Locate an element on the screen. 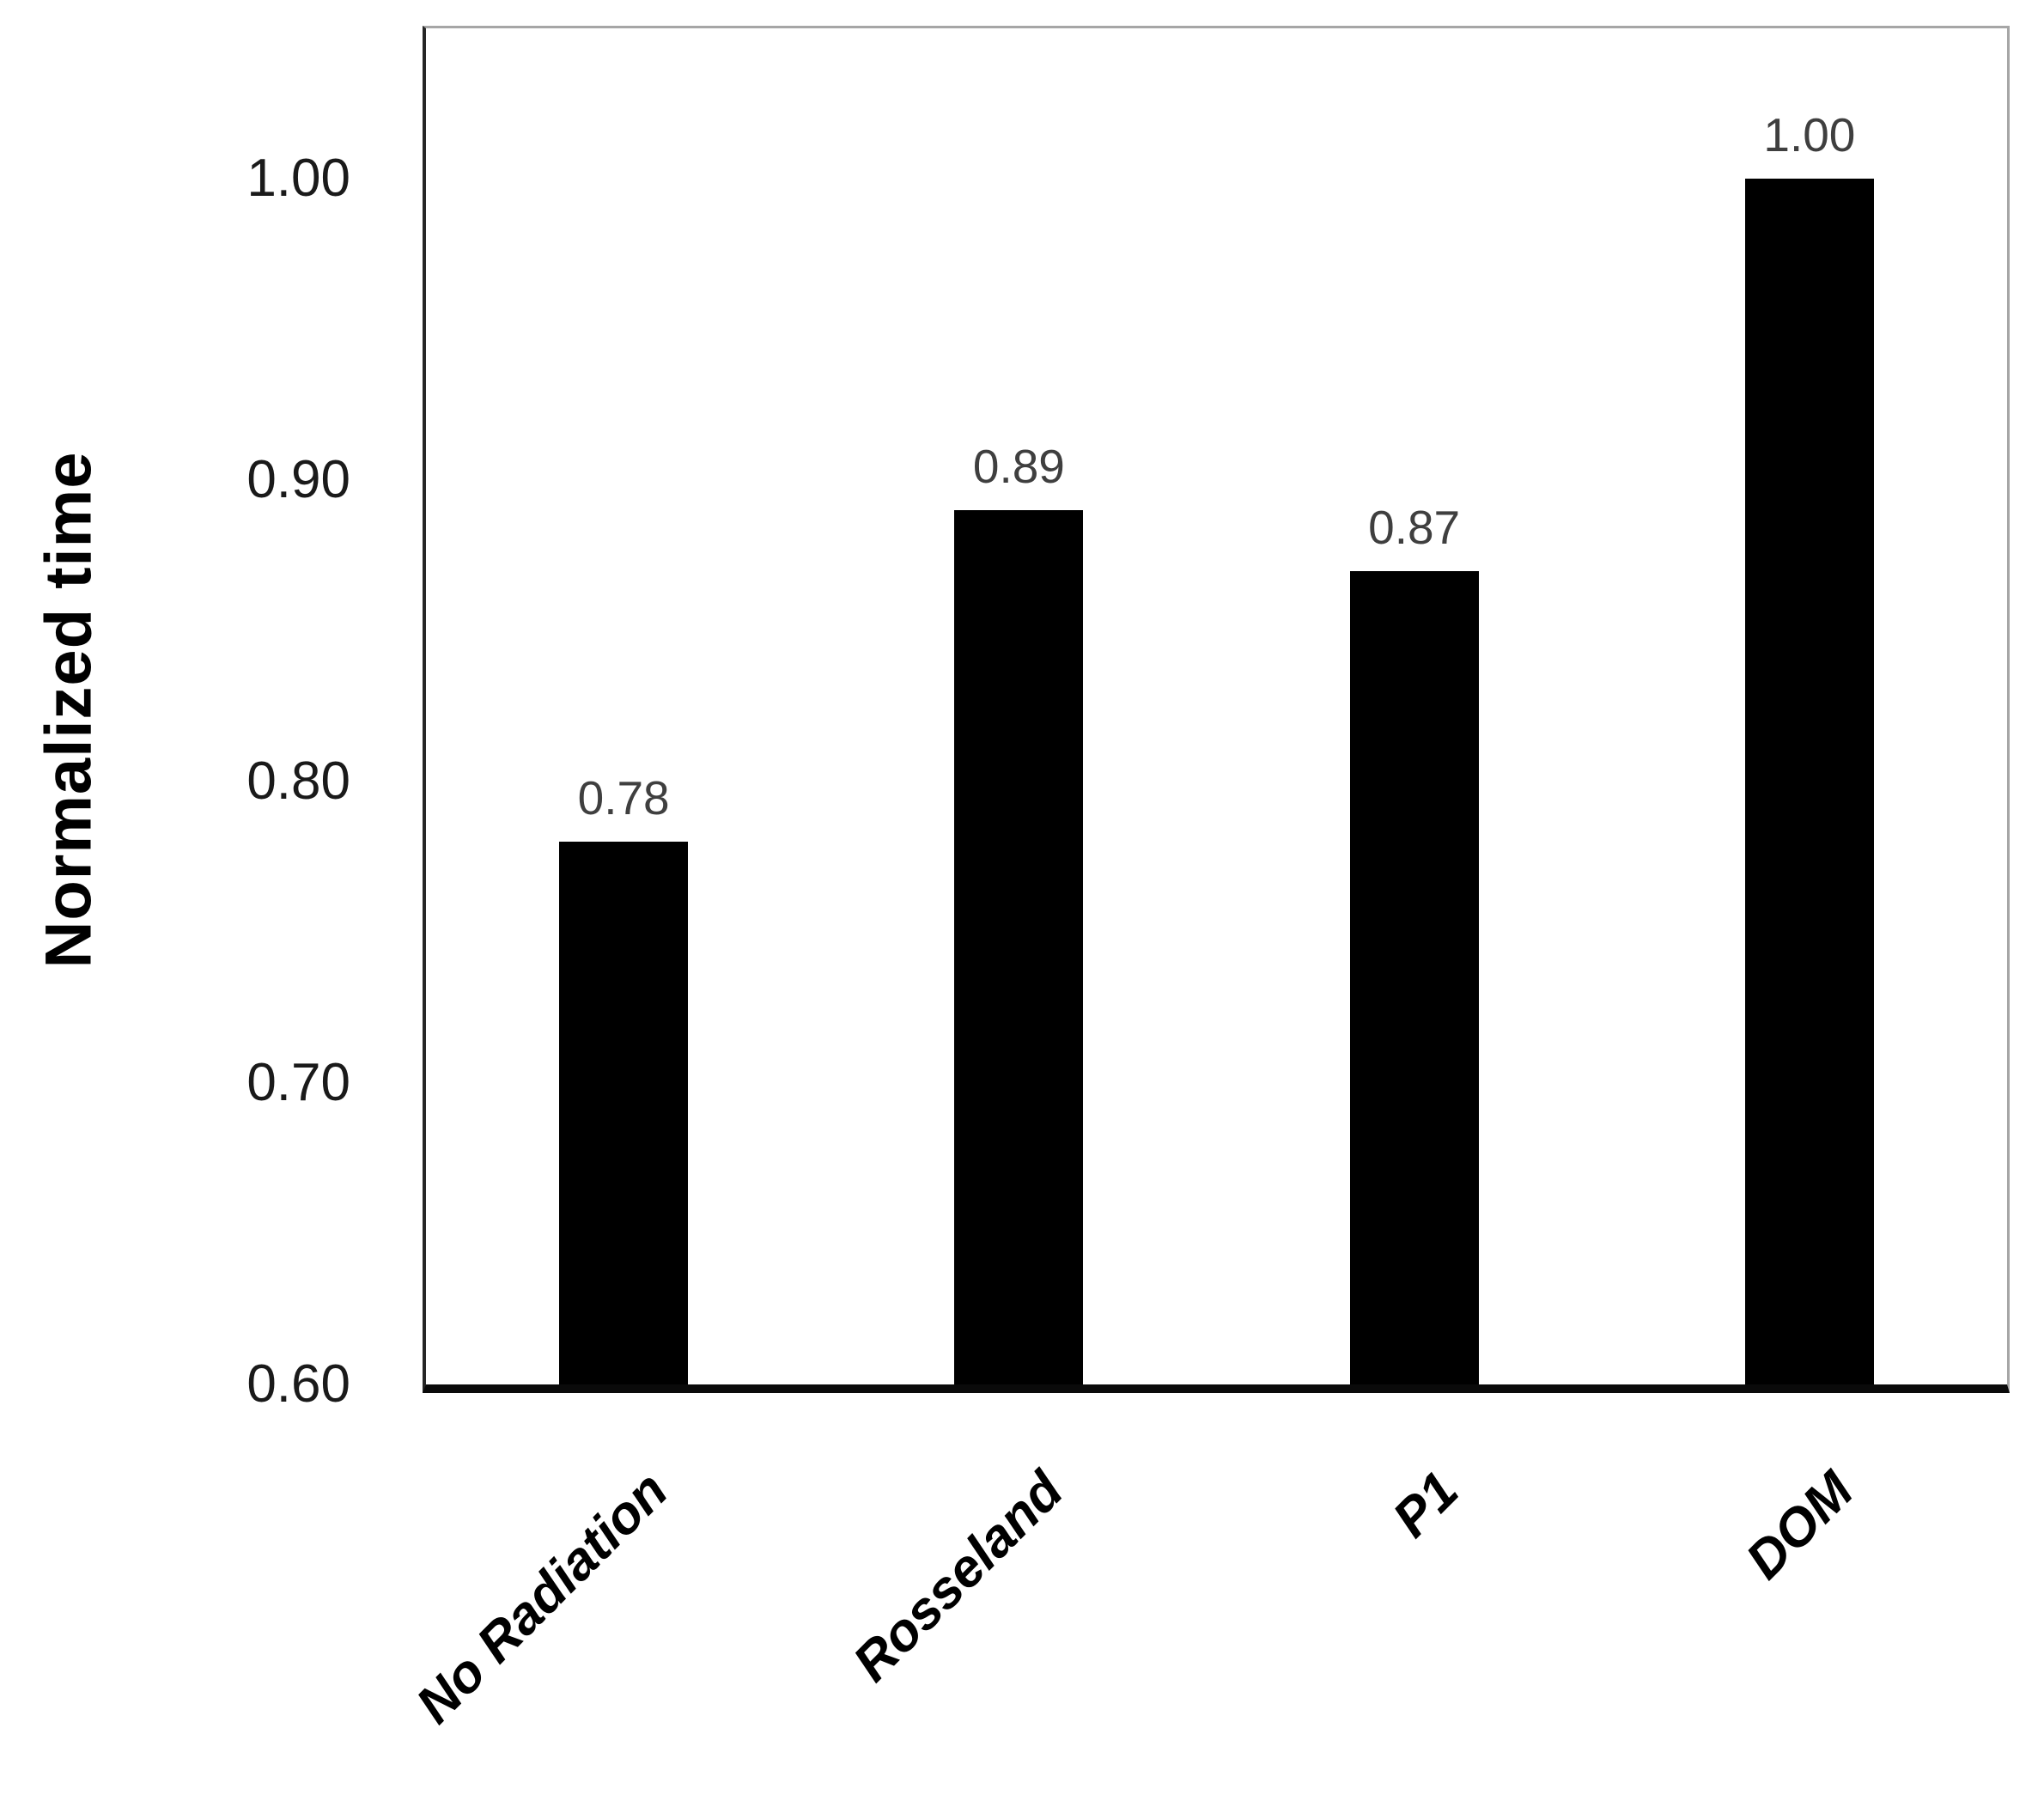 This screenshot has width=2044, height=1807. bar-rosseland is located at coordinates (1019, 947).